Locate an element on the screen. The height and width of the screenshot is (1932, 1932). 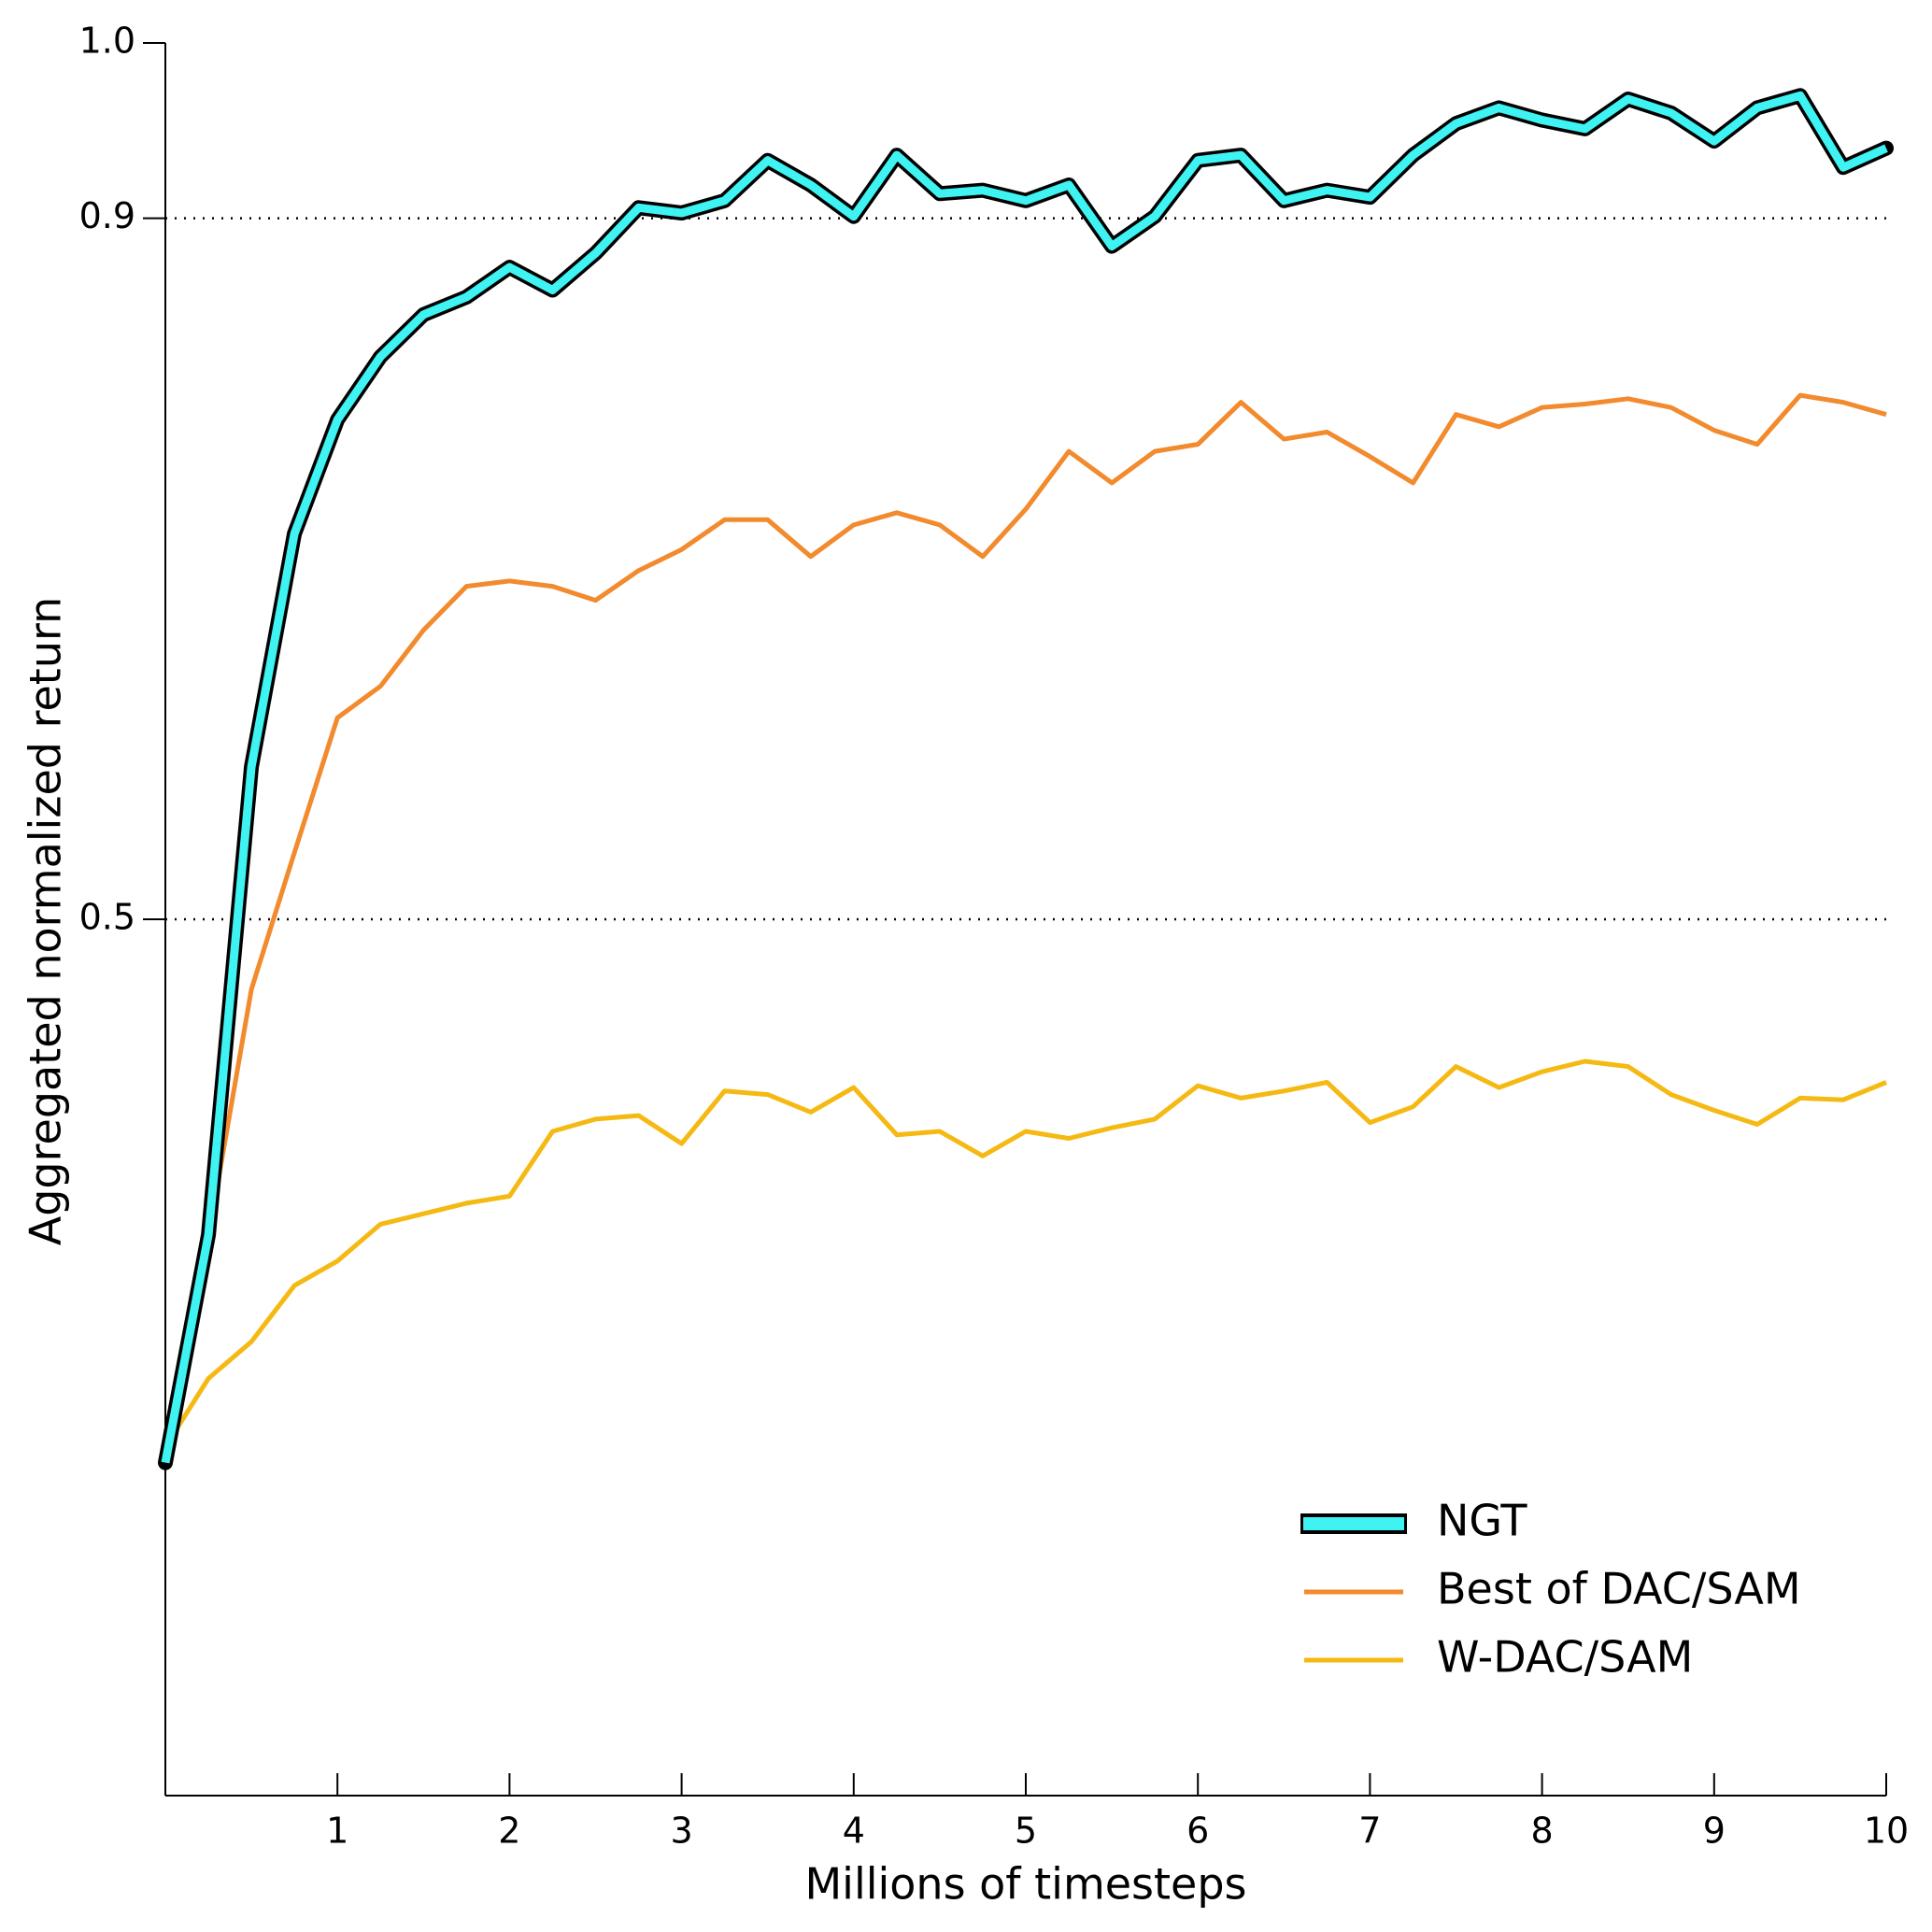
x-tick-label: 9 is located at coordinates (1714, 1831).